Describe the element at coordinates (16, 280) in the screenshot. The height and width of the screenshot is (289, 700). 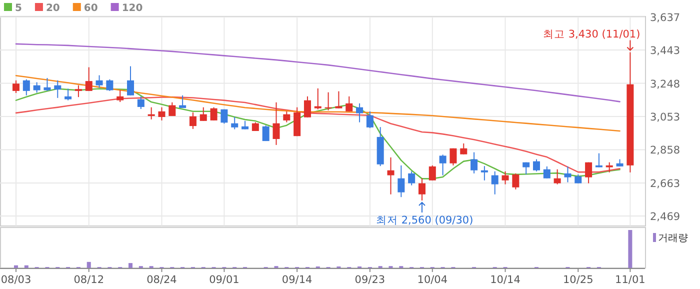
I see `x-tick-label: 08/03` at that location.